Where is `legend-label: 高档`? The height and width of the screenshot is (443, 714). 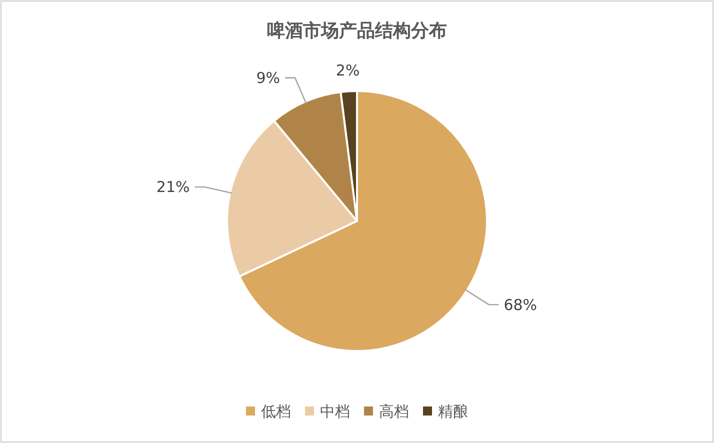
legend-label: 高档 is located at coordinates (394, 411).